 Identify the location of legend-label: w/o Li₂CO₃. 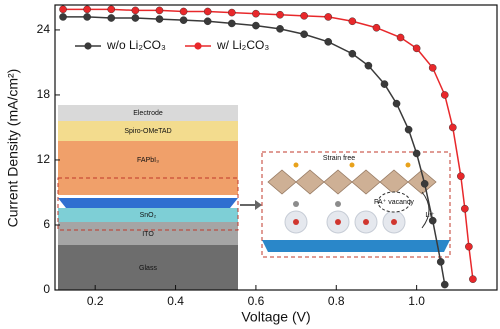
(136, 45).